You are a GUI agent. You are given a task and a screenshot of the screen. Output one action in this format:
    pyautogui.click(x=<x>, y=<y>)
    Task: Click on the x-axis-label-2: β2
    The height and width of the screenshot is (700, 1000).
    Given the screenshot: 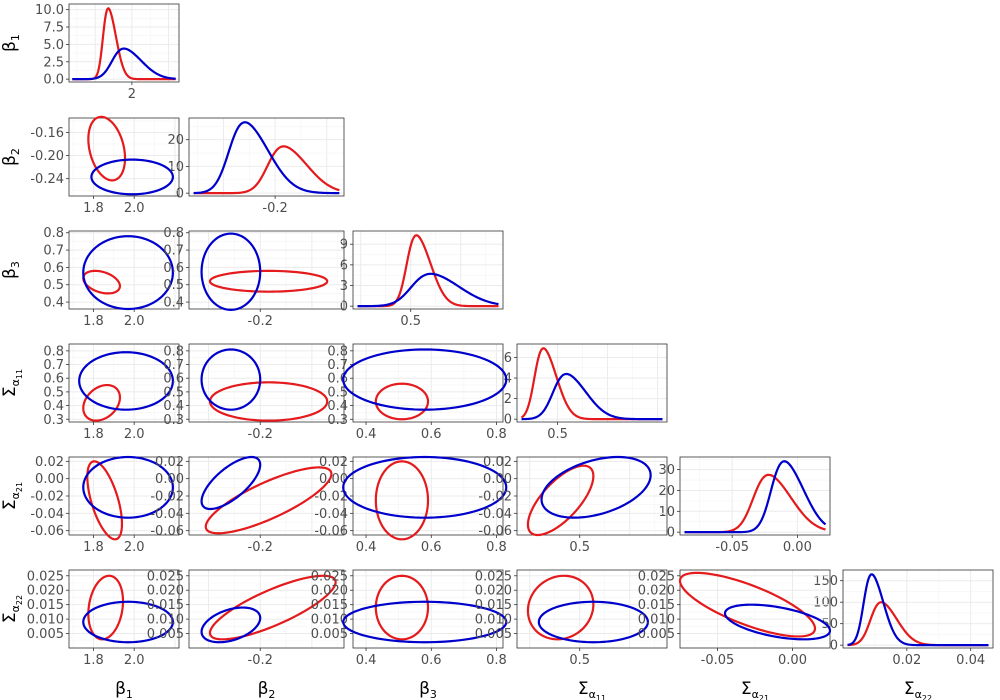 What is the action you would take?
    pyautogui.click(x=267, y=689)
    